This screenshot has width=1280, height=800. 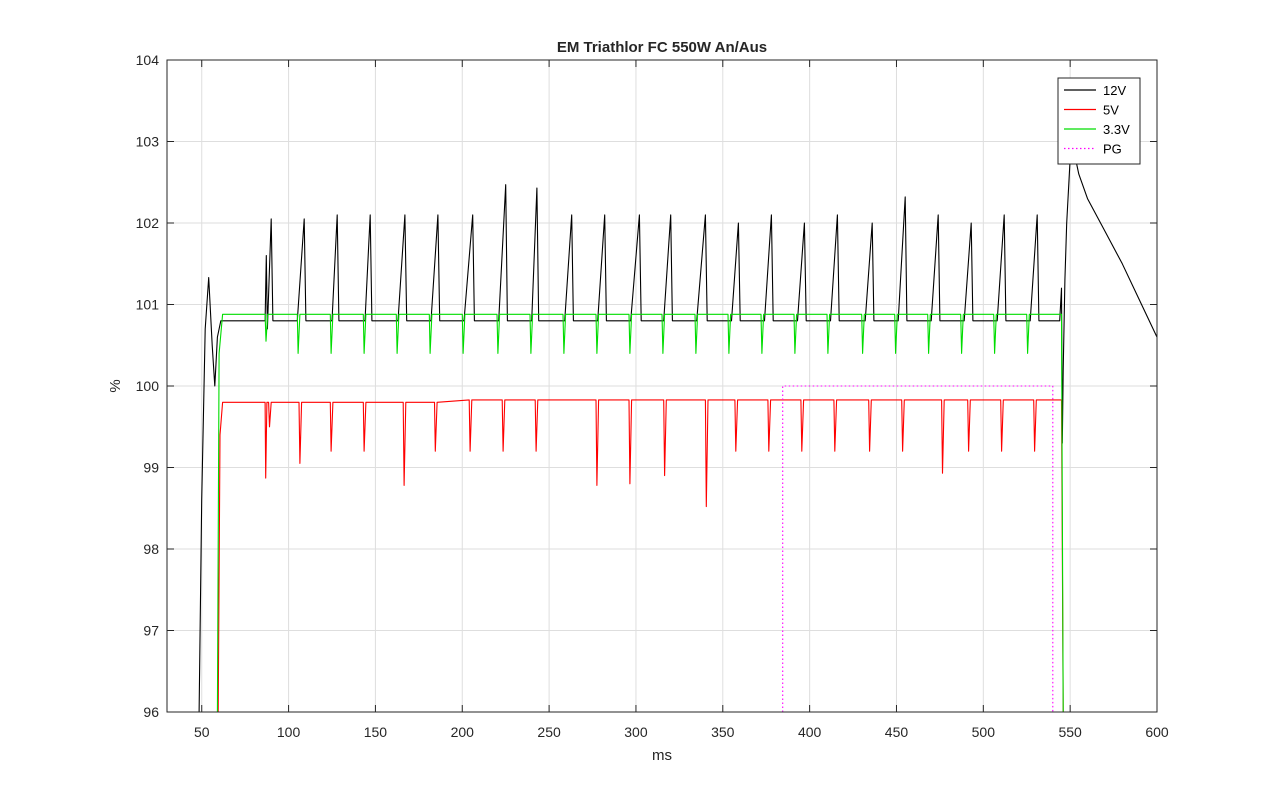 I want to click on x-tick-label: 150, so click(x=376, y=732).